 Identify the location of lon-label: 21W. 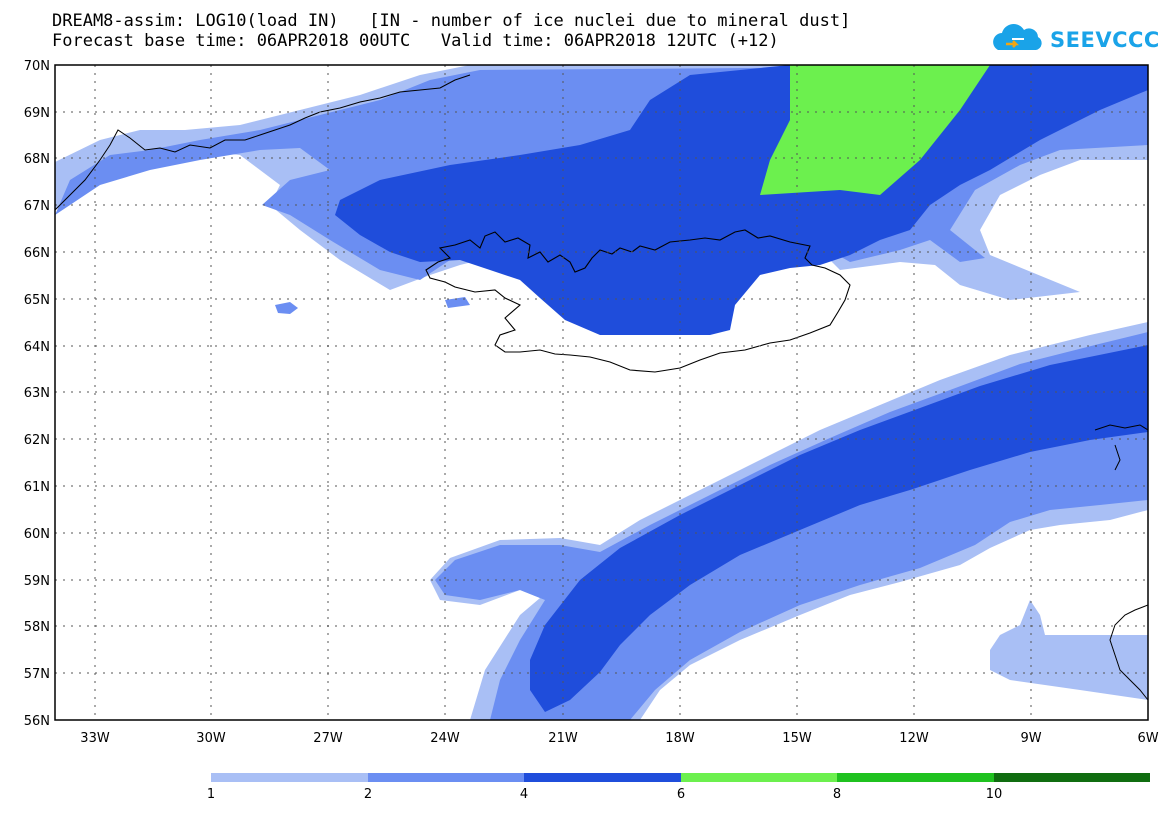
(563, 738).